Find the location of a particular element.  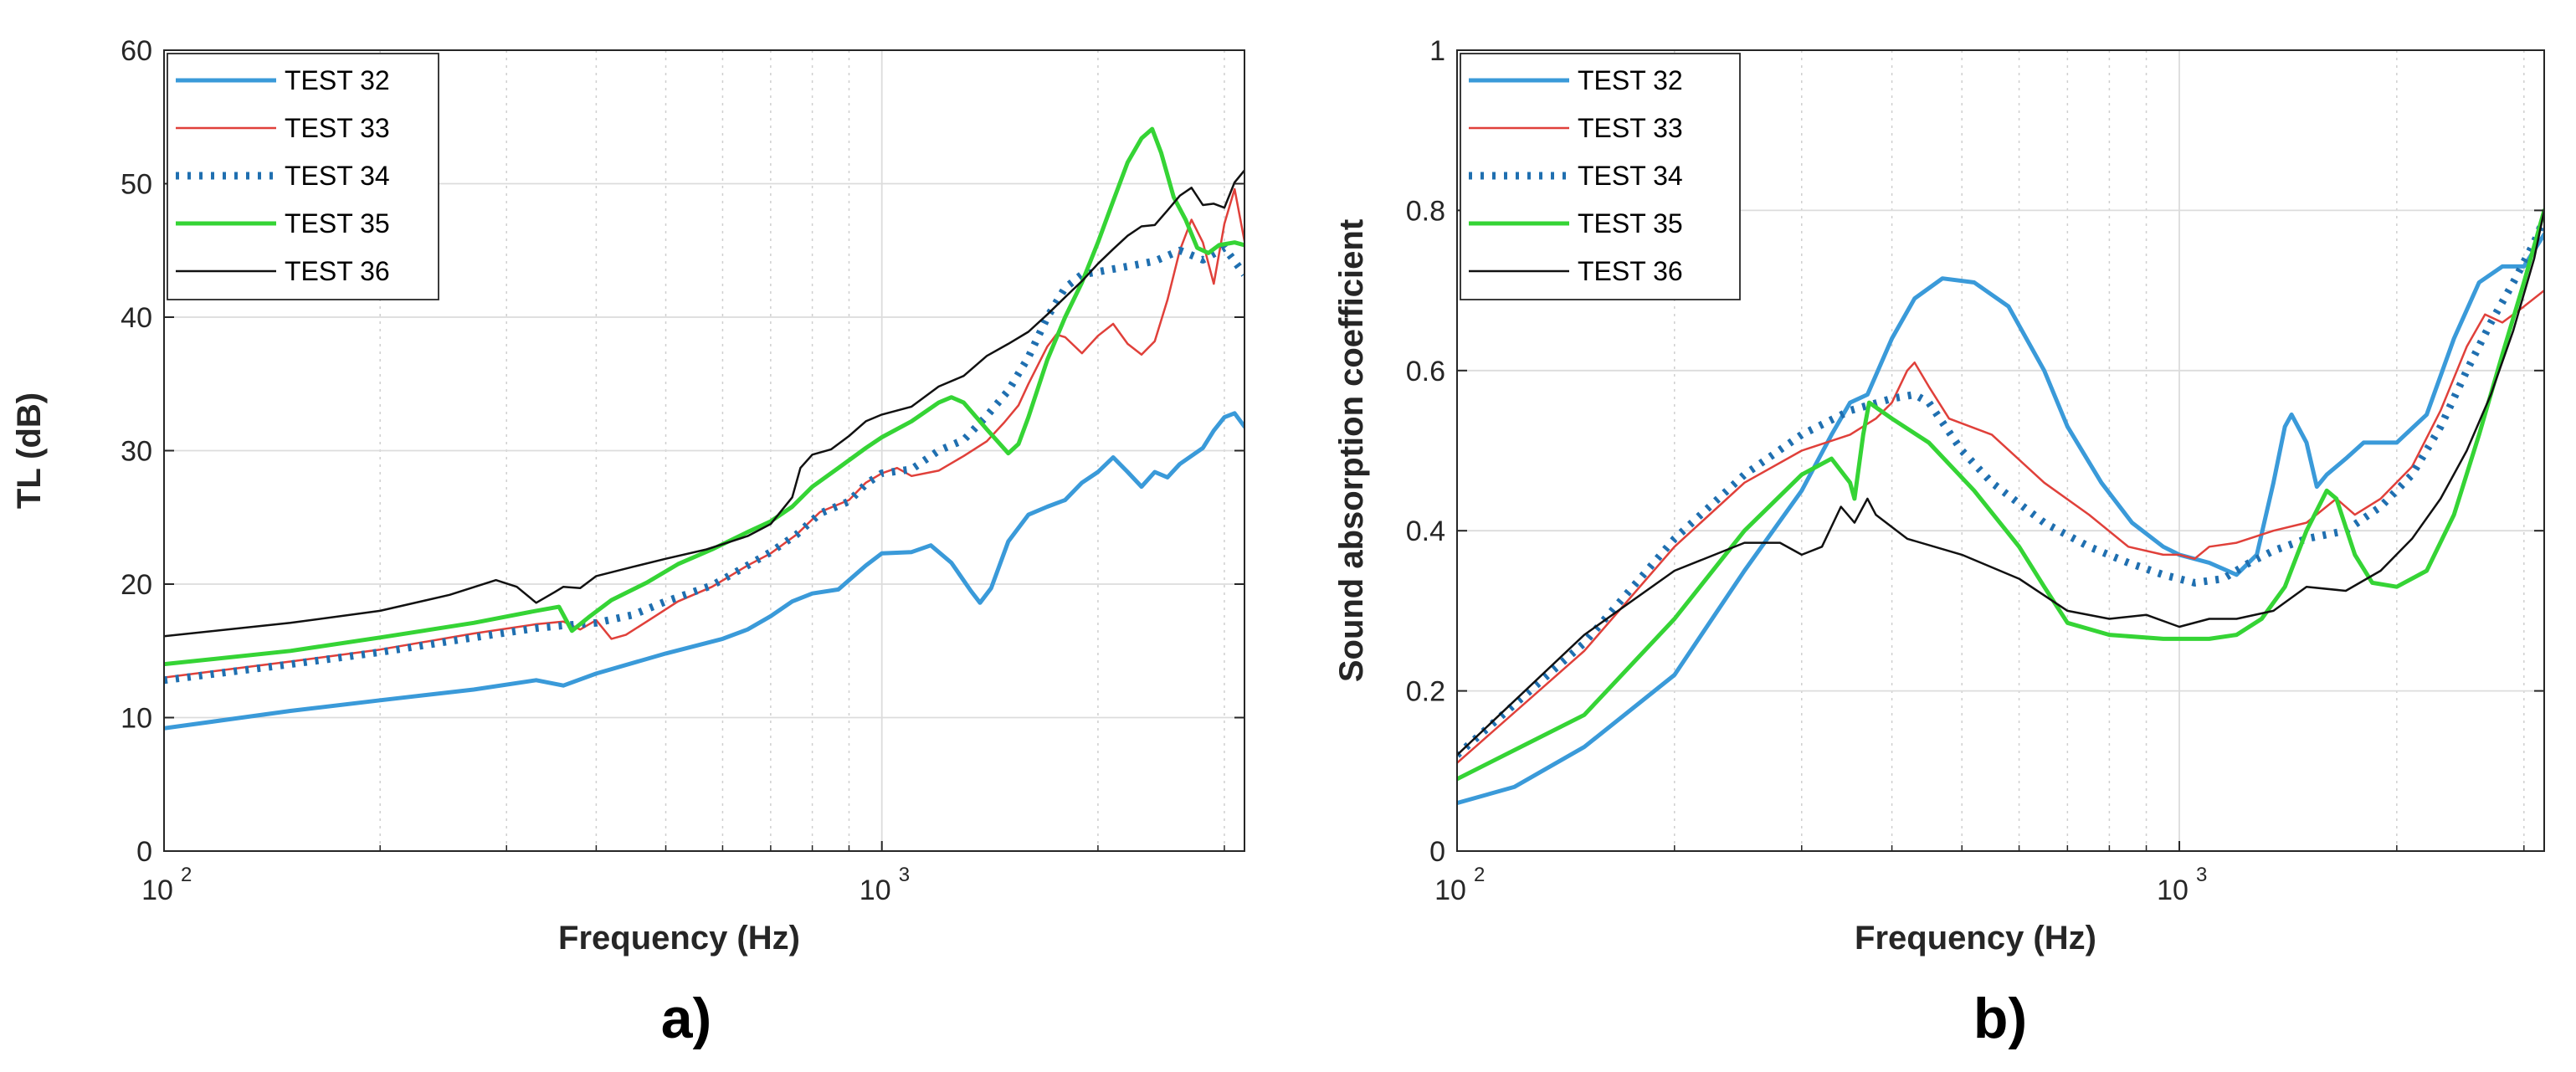

y-tick-label: 40 is located at coordinates (136, 318).